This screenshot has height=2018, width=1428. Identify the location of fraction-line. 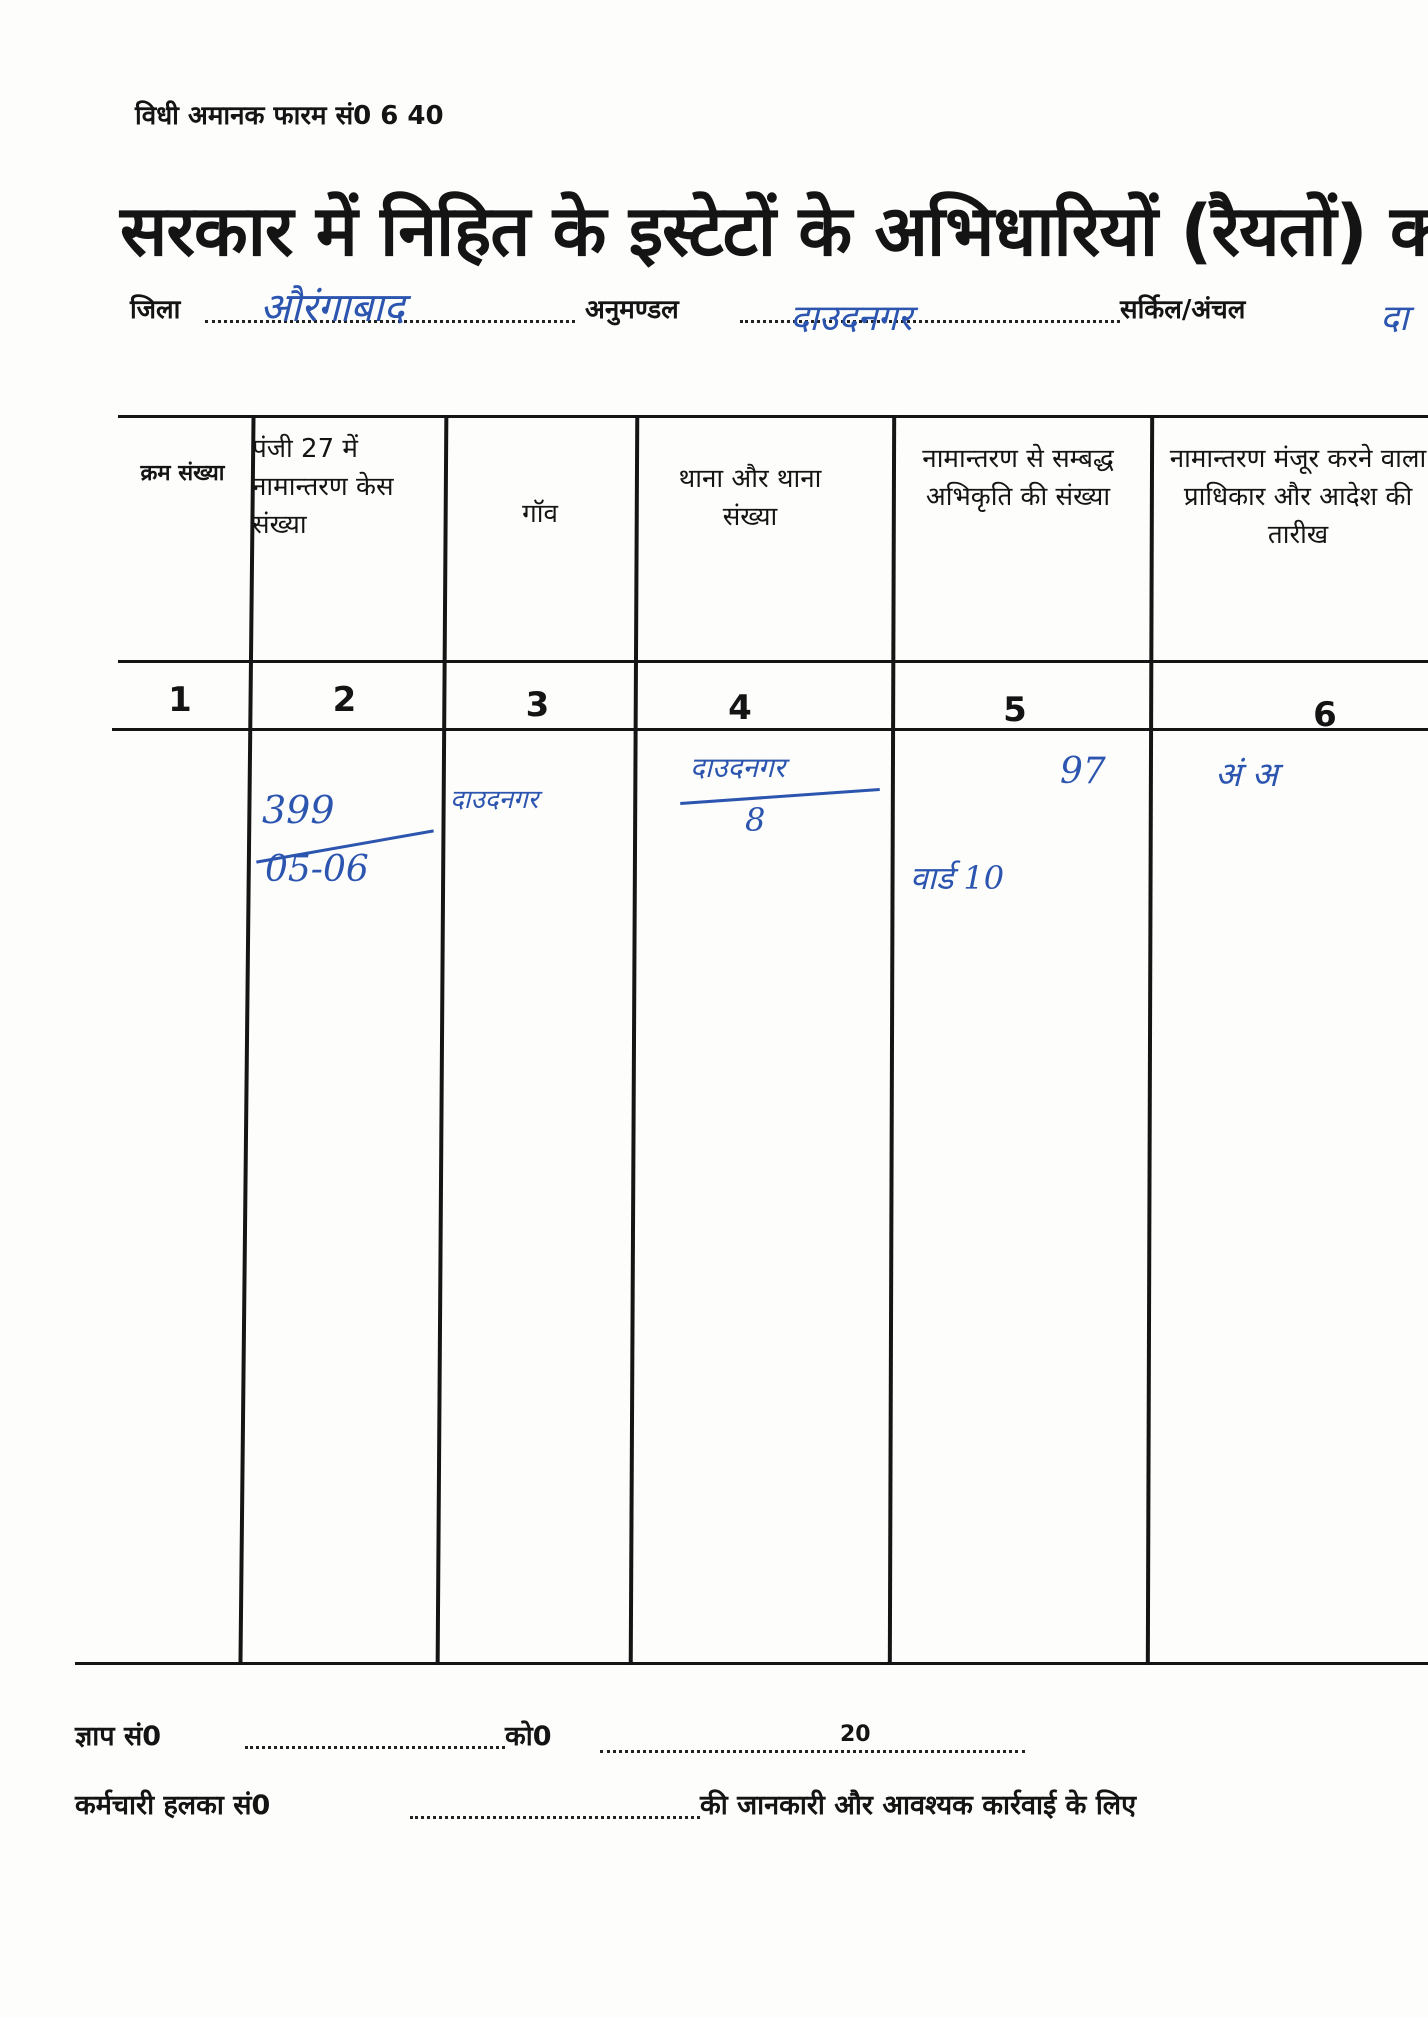
(780, 796).